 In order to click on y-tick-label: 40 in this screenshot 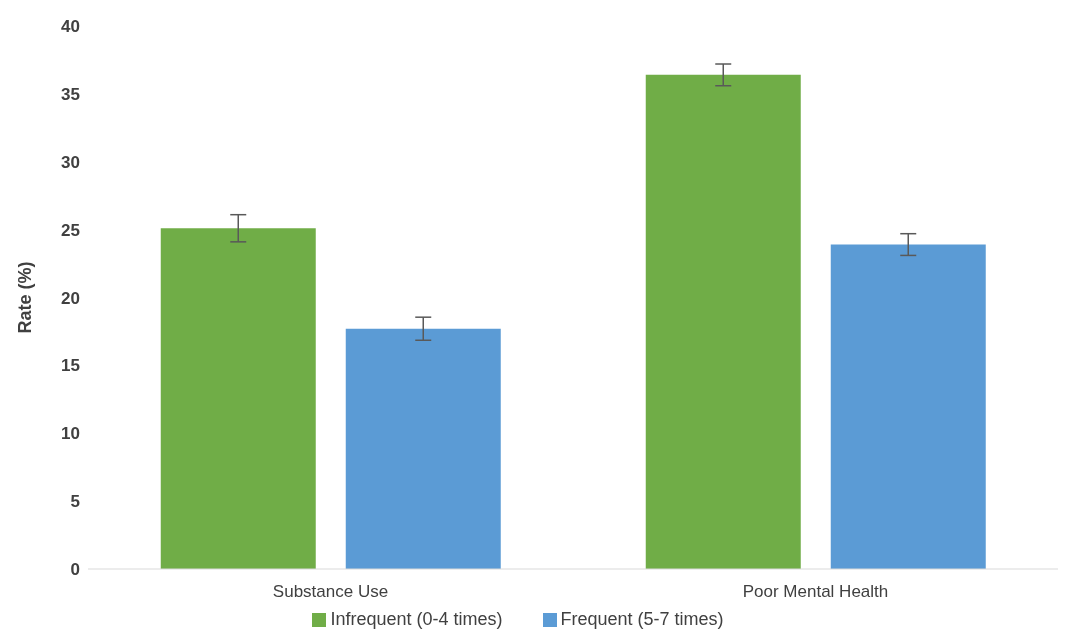, I will do `click(70, 27)`.